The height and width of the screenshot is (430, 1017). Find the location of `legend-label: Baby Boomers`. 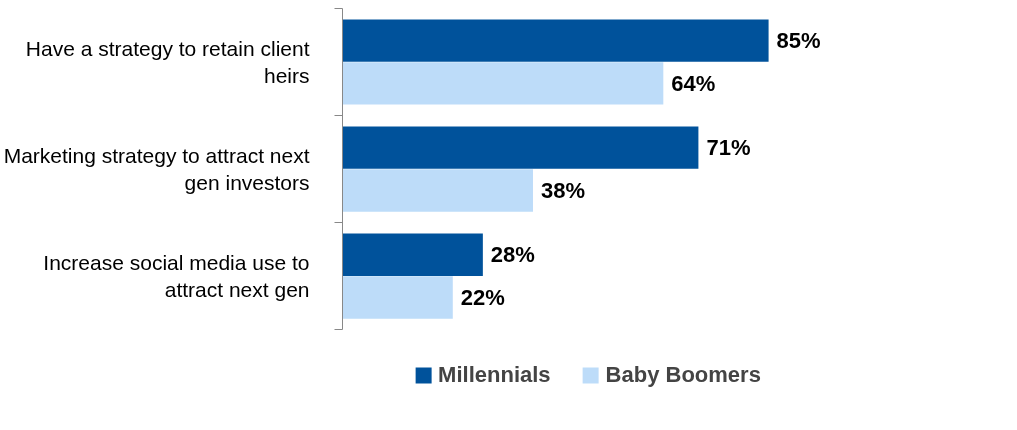

legend-label: Baby Boomers is located at coordinates (683, 375).